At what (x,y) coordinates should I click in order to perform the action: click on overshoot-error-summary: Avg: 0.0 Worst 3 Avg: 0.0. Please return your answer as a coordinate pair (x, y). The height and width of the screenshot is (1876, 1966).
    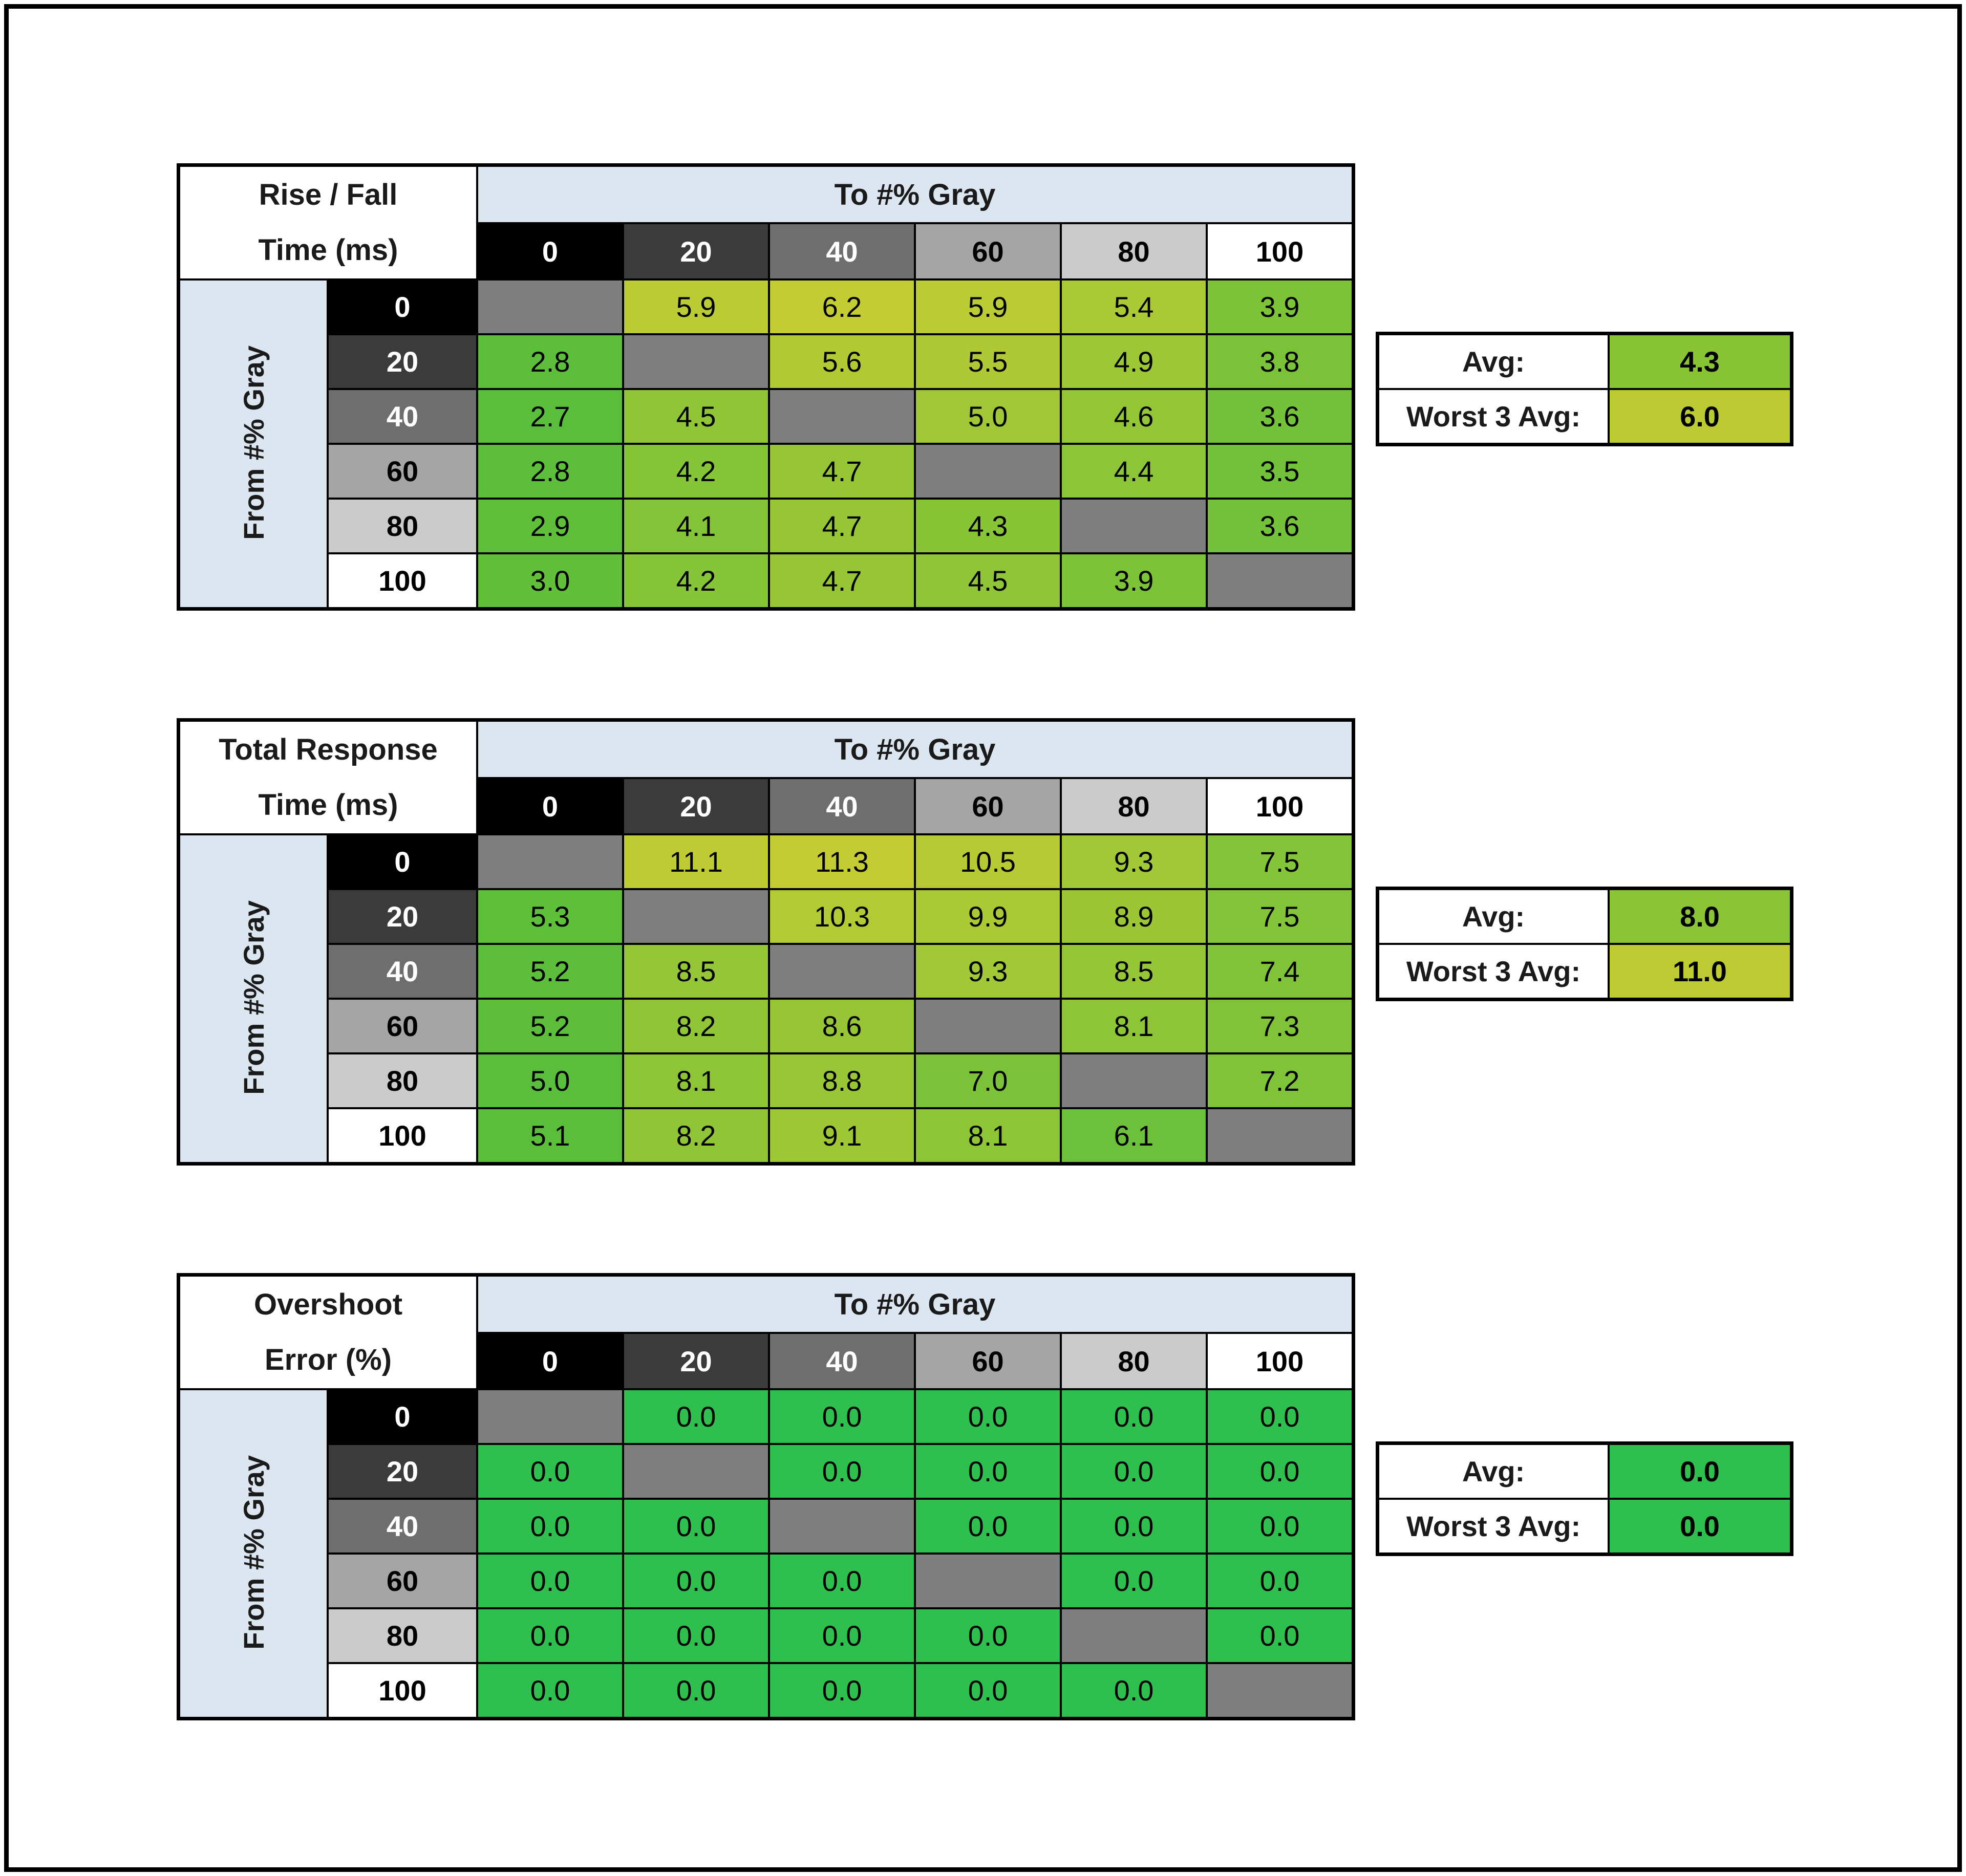
    Looking at the image, I should click on (1584, 1499).